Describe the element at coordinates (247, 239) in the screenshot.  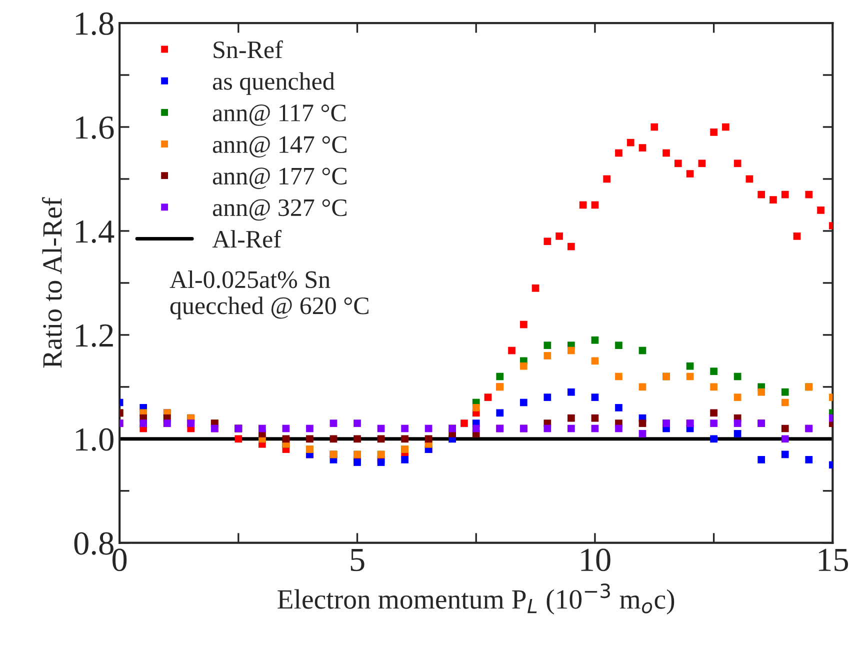
I see `legend-label: Al-Ref` at that location.